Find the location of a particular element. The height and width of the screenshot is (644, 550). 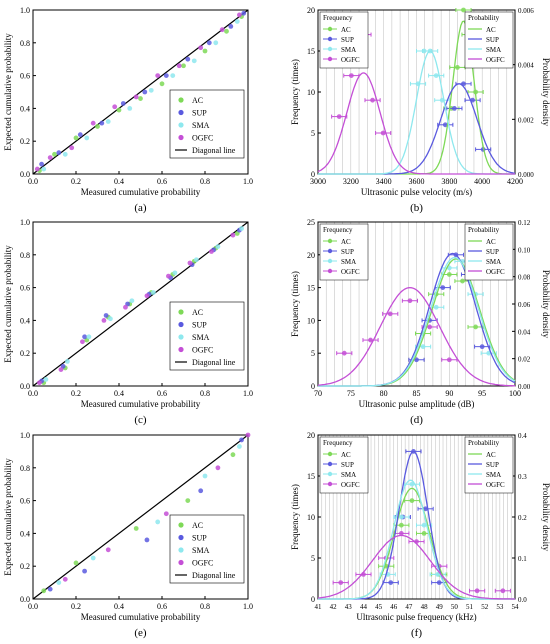

panel-label: (c) is located at coordinates (140, 420).